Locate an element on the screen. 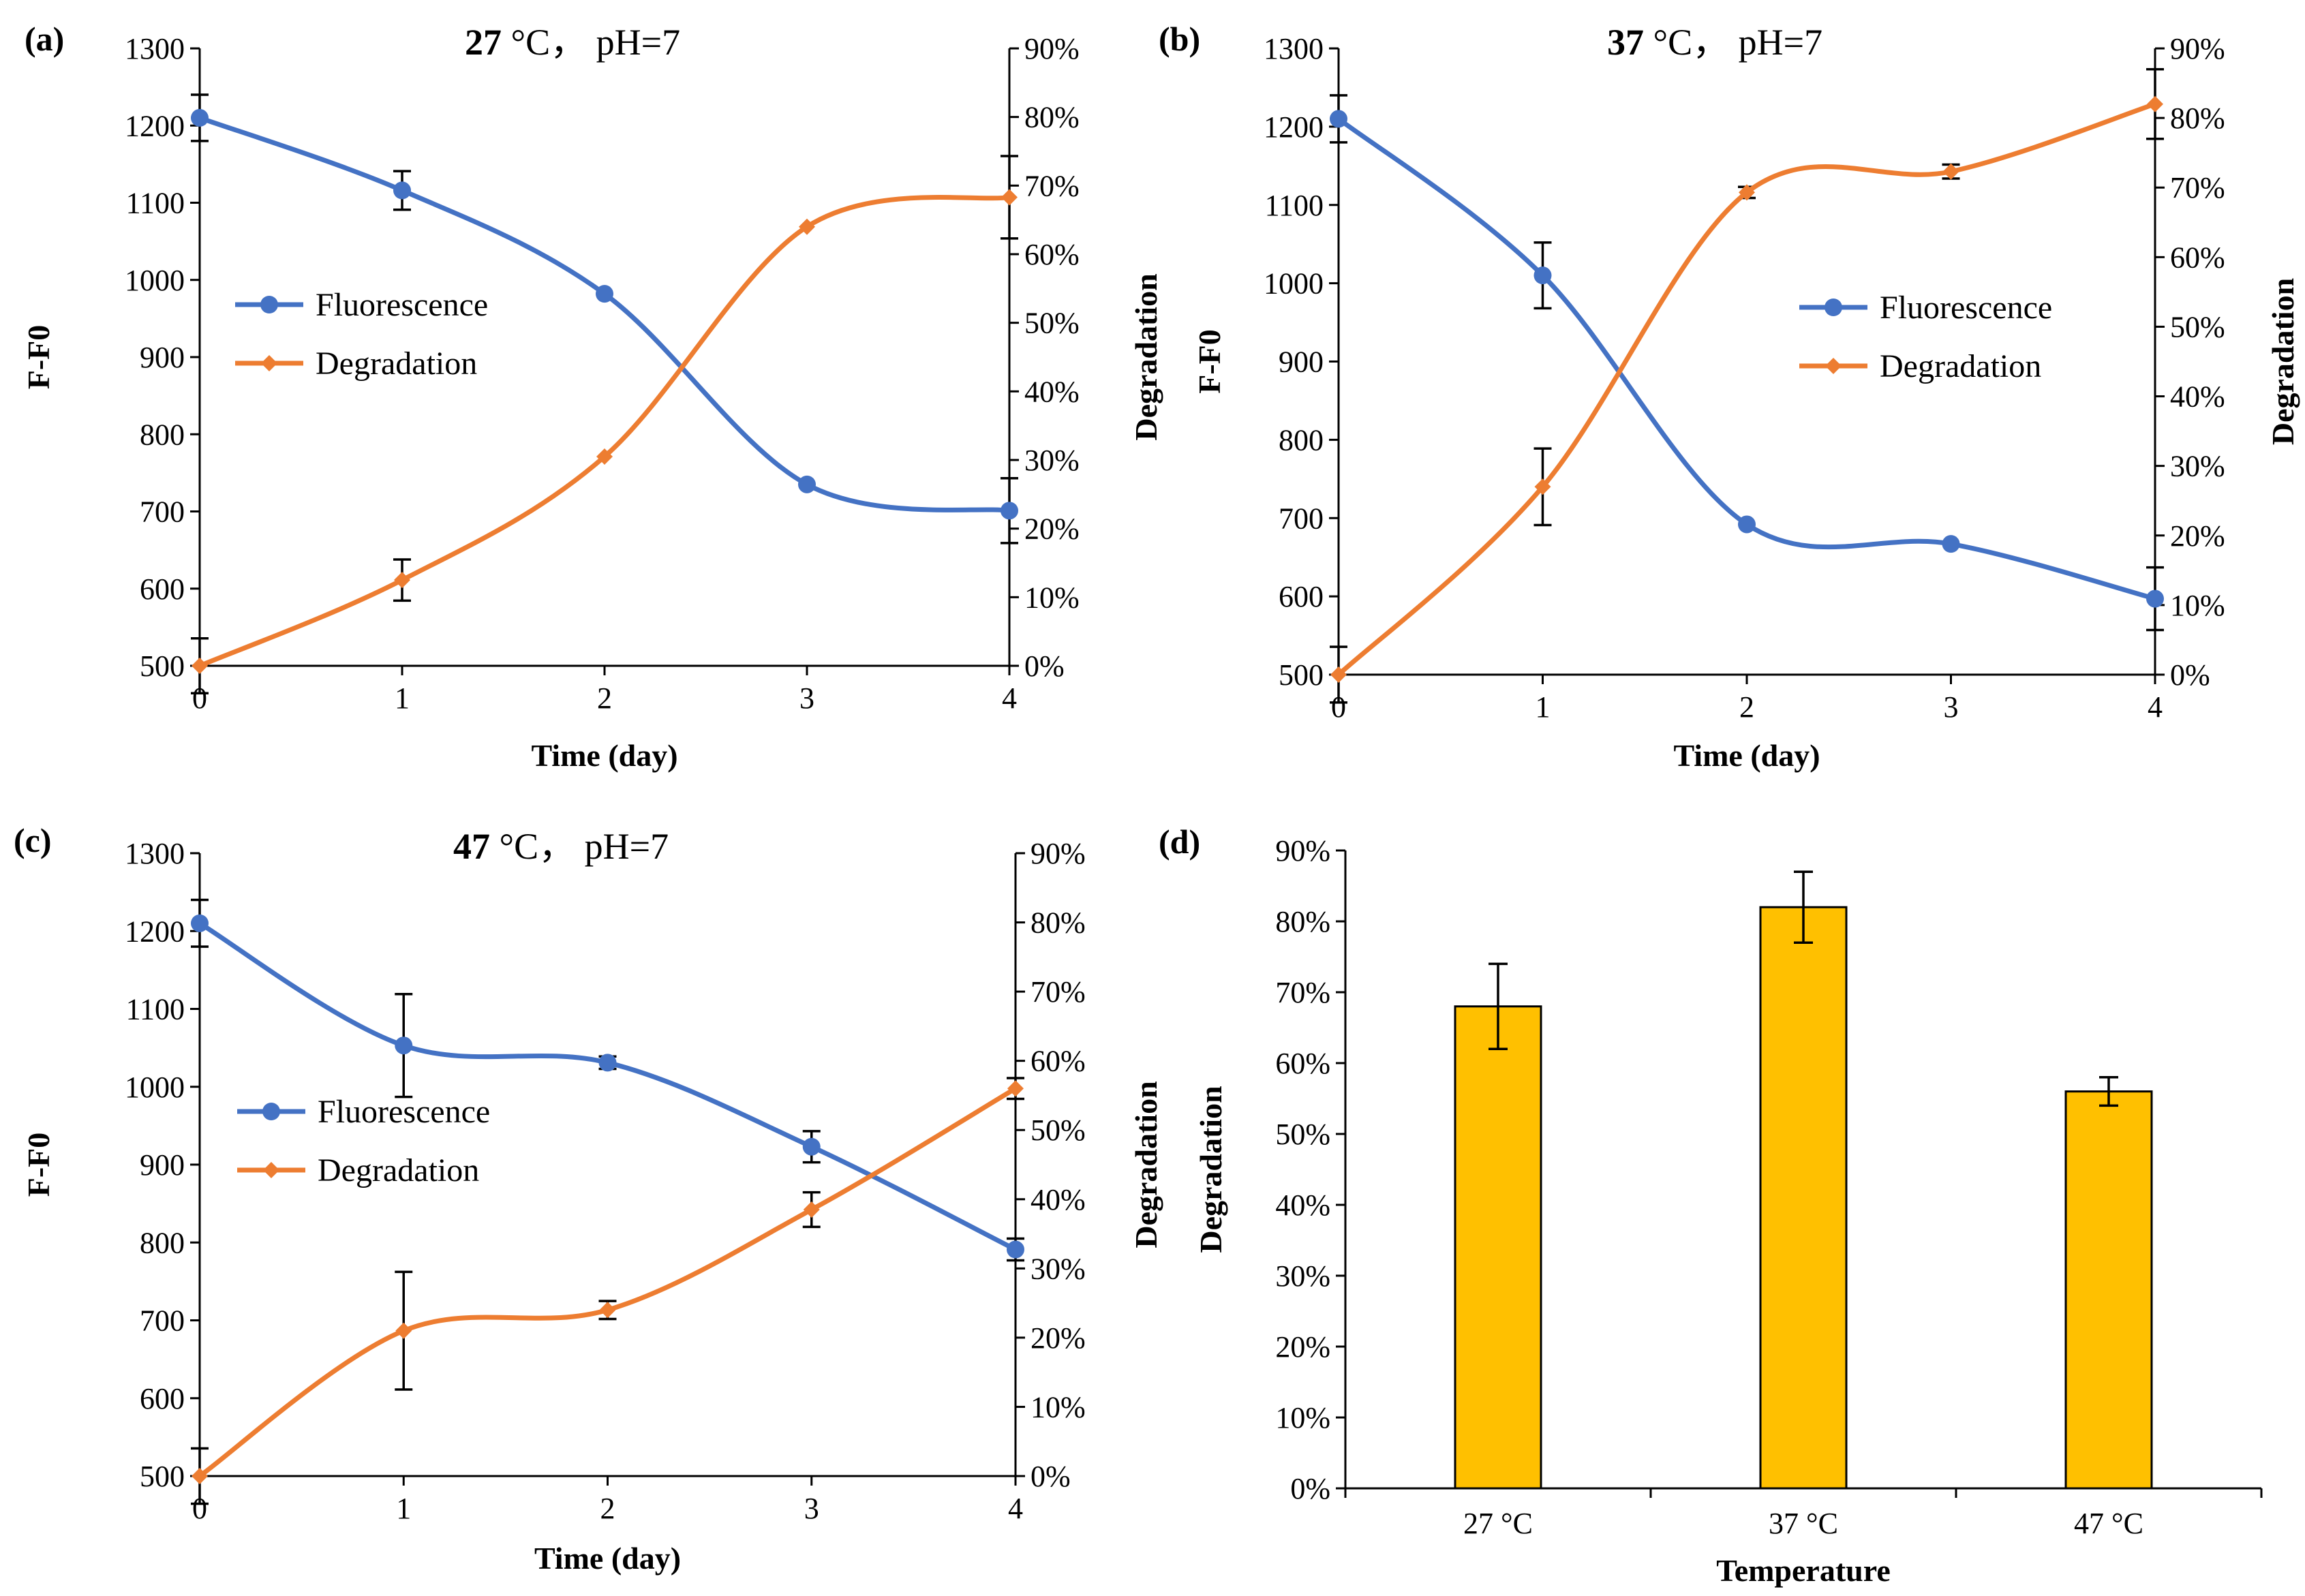 This screenshot has width=2305, height=1596. y-axis-label: Degradation is located at coordinates (1210, 1170).